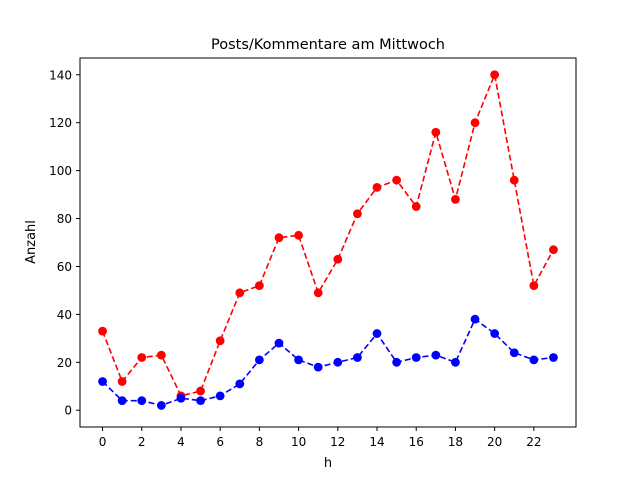 This screenshot has width=640, height=480. I want to click on x-tick-label: 4, so click(181, 442).